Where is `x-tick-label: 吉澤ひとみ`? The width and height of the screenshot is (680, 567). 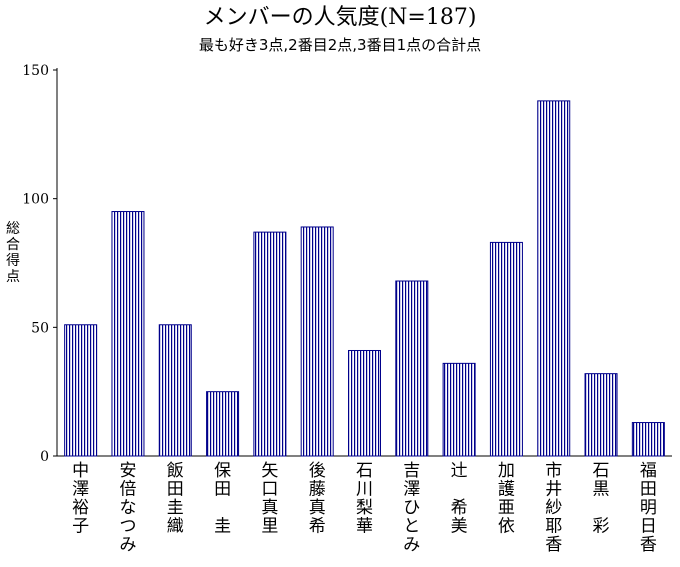 x-tick-label: 吉澤ひとみ is located at coordinates (411, 508).